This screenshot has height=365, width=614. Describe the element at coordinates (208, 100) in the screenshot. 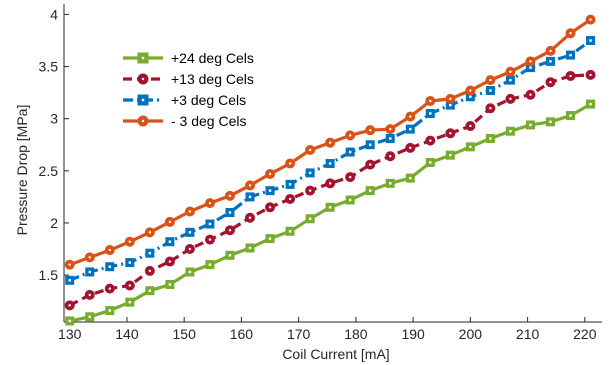

I see `legend-label: +3 deg Cels` at that location.